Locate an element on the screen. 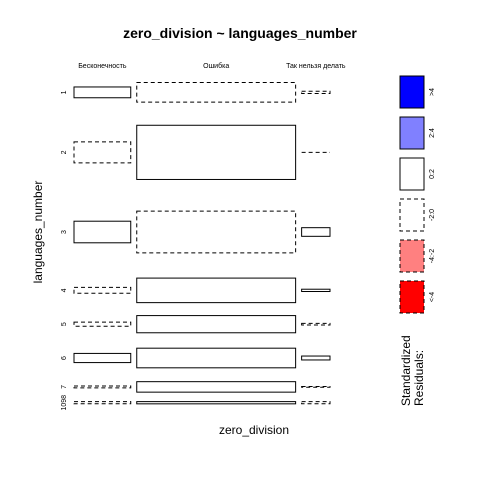 Image resolution: width=480 pixels, height=480 pixels. row-labels: 1 2 3 4 5 6 7 1098 is located at coordinates (64, 250).